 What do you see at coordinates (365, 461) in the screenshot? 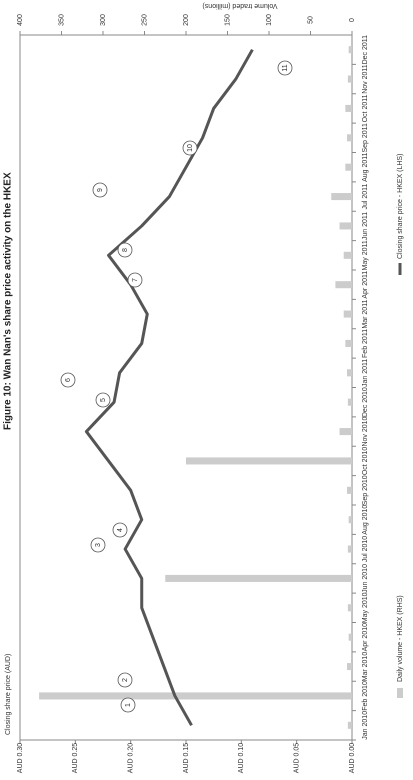
I see `x-tick-label: Oct 2010` at bounding box center [365, 461].